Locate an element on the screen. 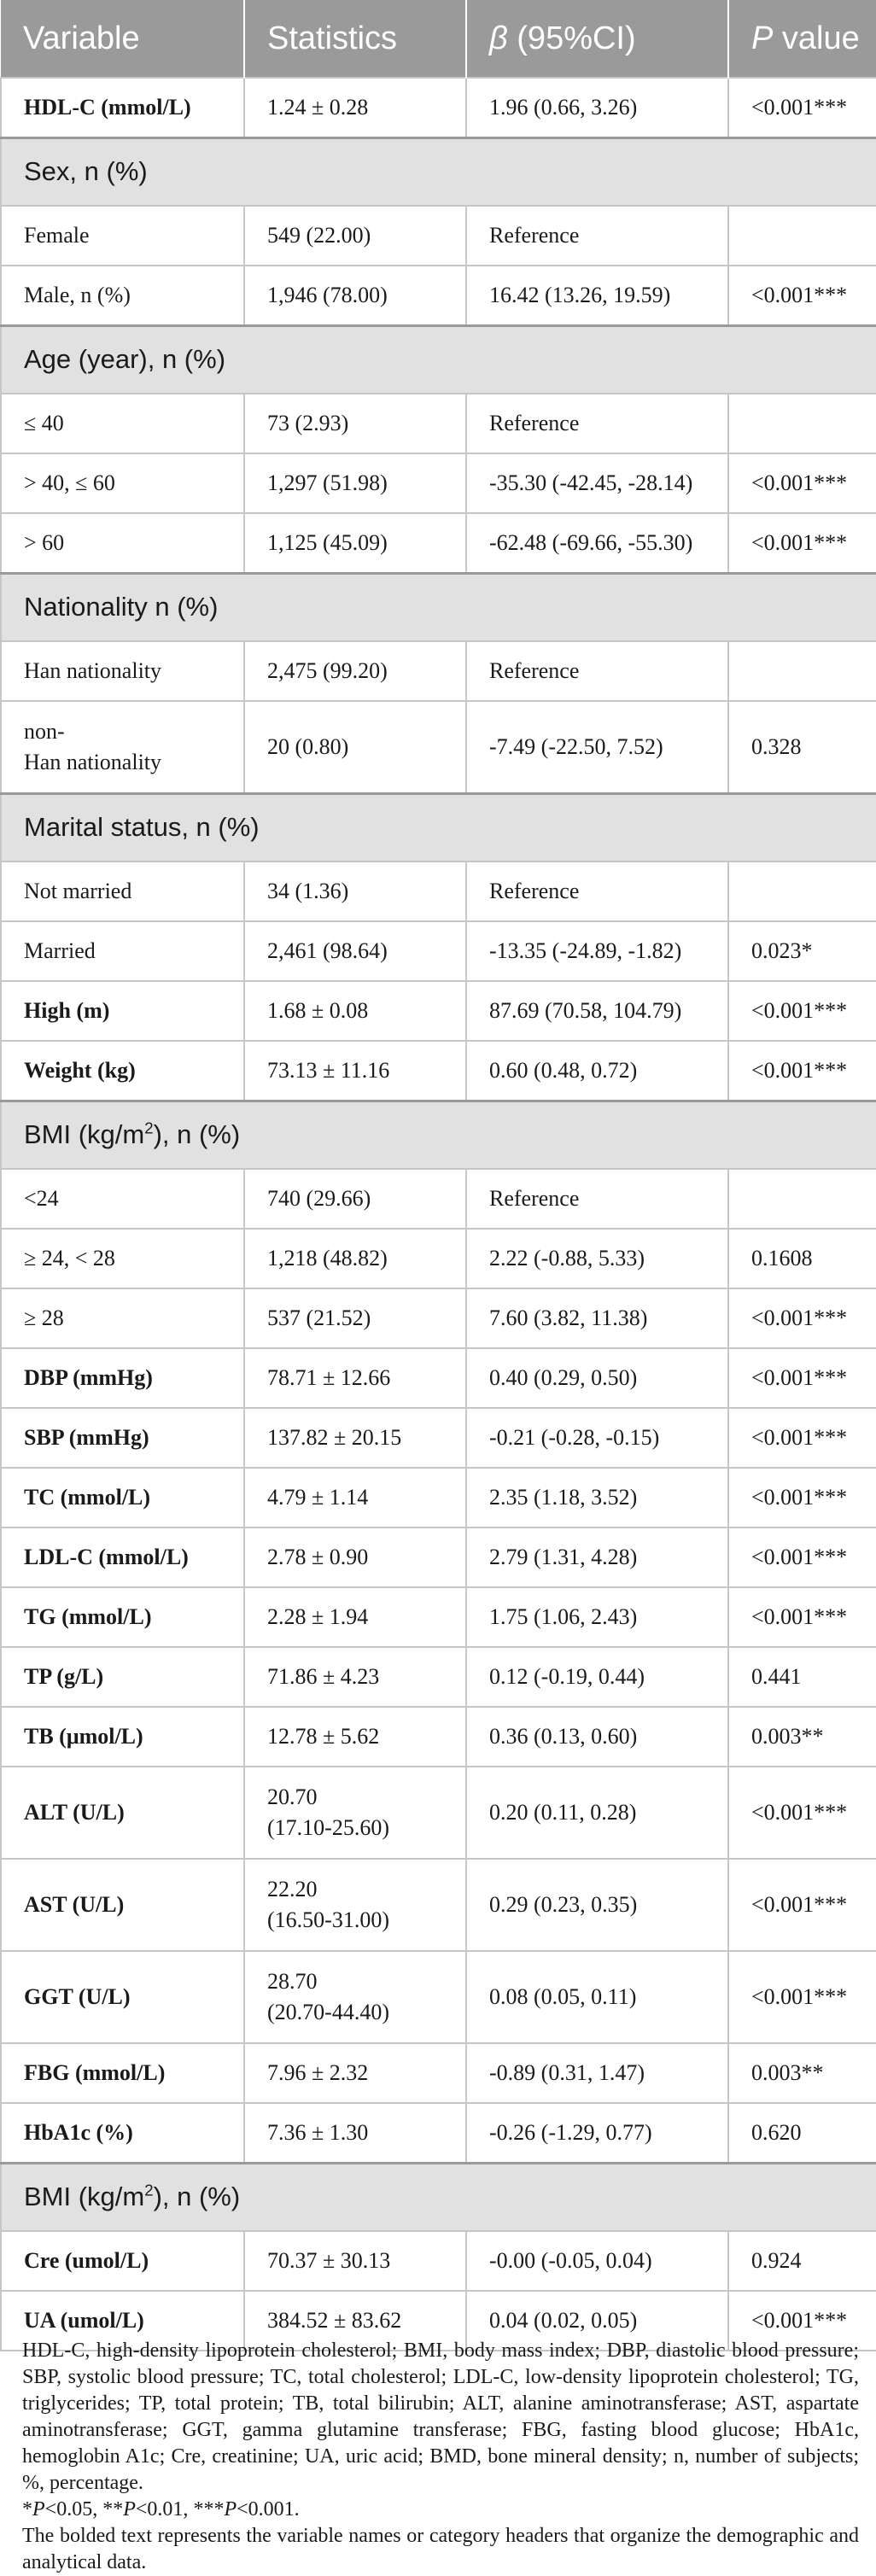 Image resolution: width=876 pixels, height=2576 pixels. header-p-value: P value is located at coordinates (802, 39).